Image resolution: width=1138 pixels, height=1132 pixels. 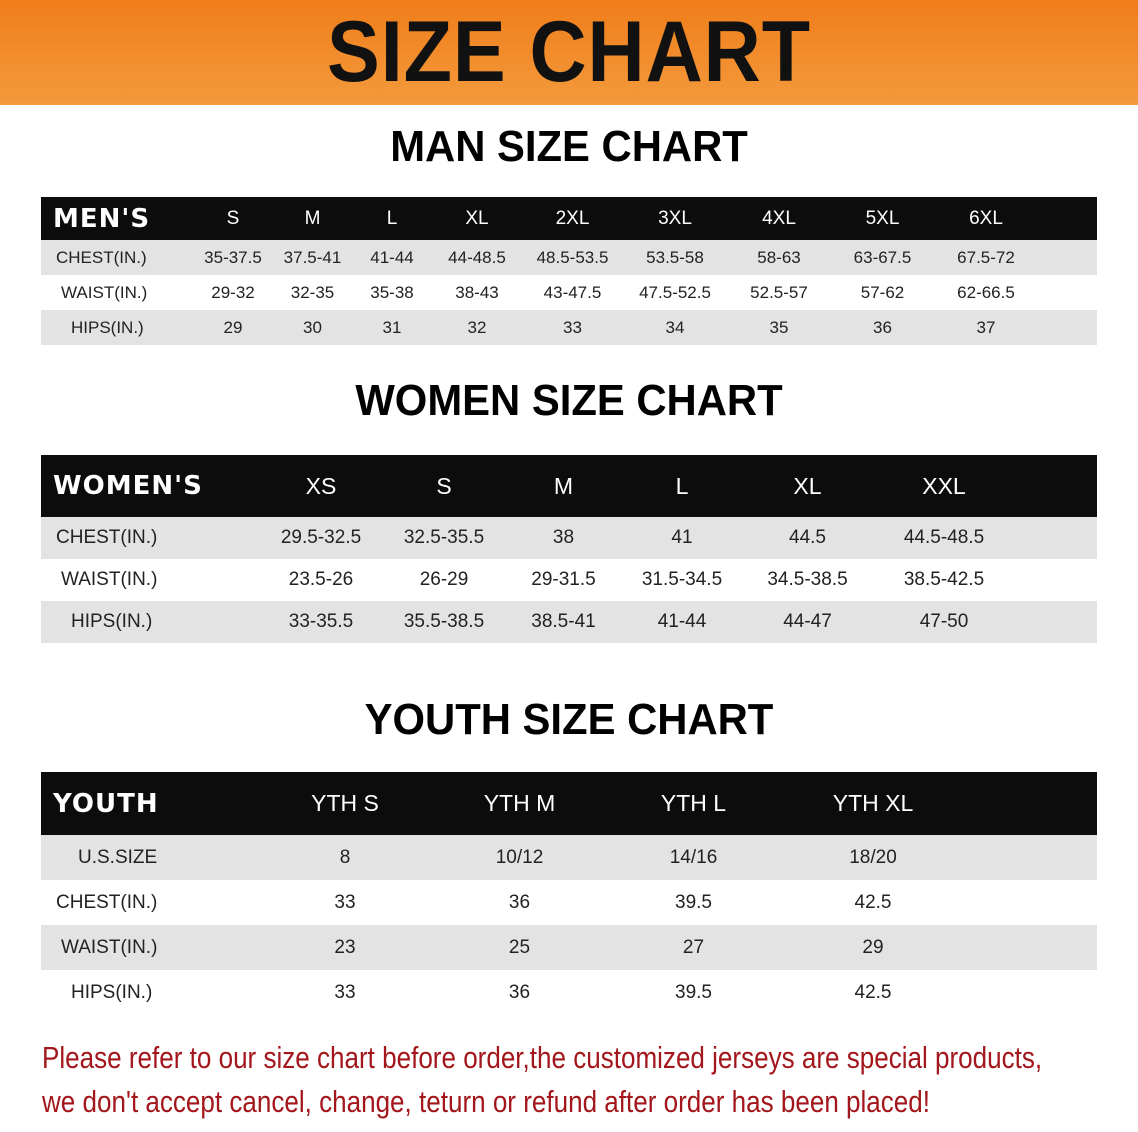 What do you see at coordinates (321, 579) in the screenshot?
I see `measurement-value: 23.5-26` at bounding box center [321, 579].